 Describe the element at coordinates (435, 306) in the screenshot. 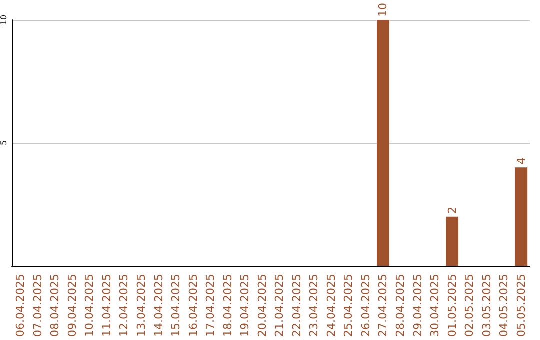

I see `x-tick-label: 30.04.2025` at that location.